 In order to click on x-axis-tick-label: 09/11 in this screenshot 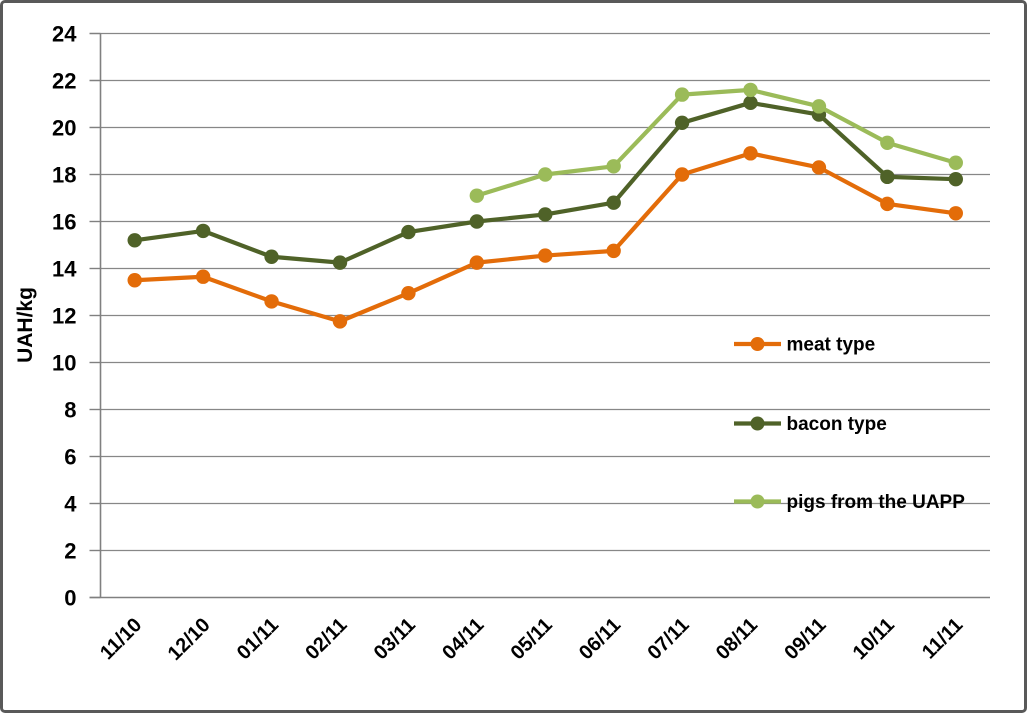, I will do `click(805, 639)`.